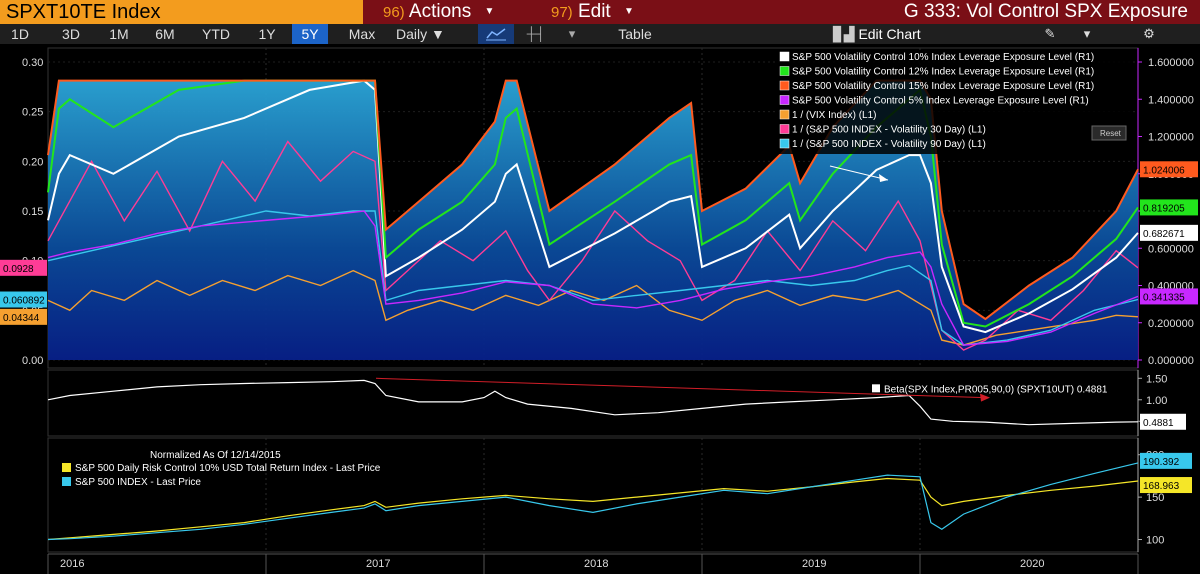 The height and width of the screenshot is (574, 1200). Describe the element at coordinates (1156, 401) in the screenshot. I see `right-axis-tick: 1.00` at that location.